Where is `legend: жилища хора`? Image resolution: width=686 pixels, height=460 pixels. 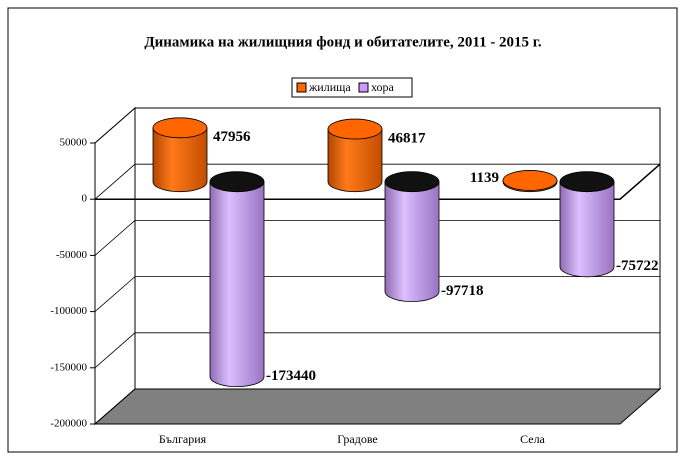
legend: жилища хора is located at coordinates (352, 87).